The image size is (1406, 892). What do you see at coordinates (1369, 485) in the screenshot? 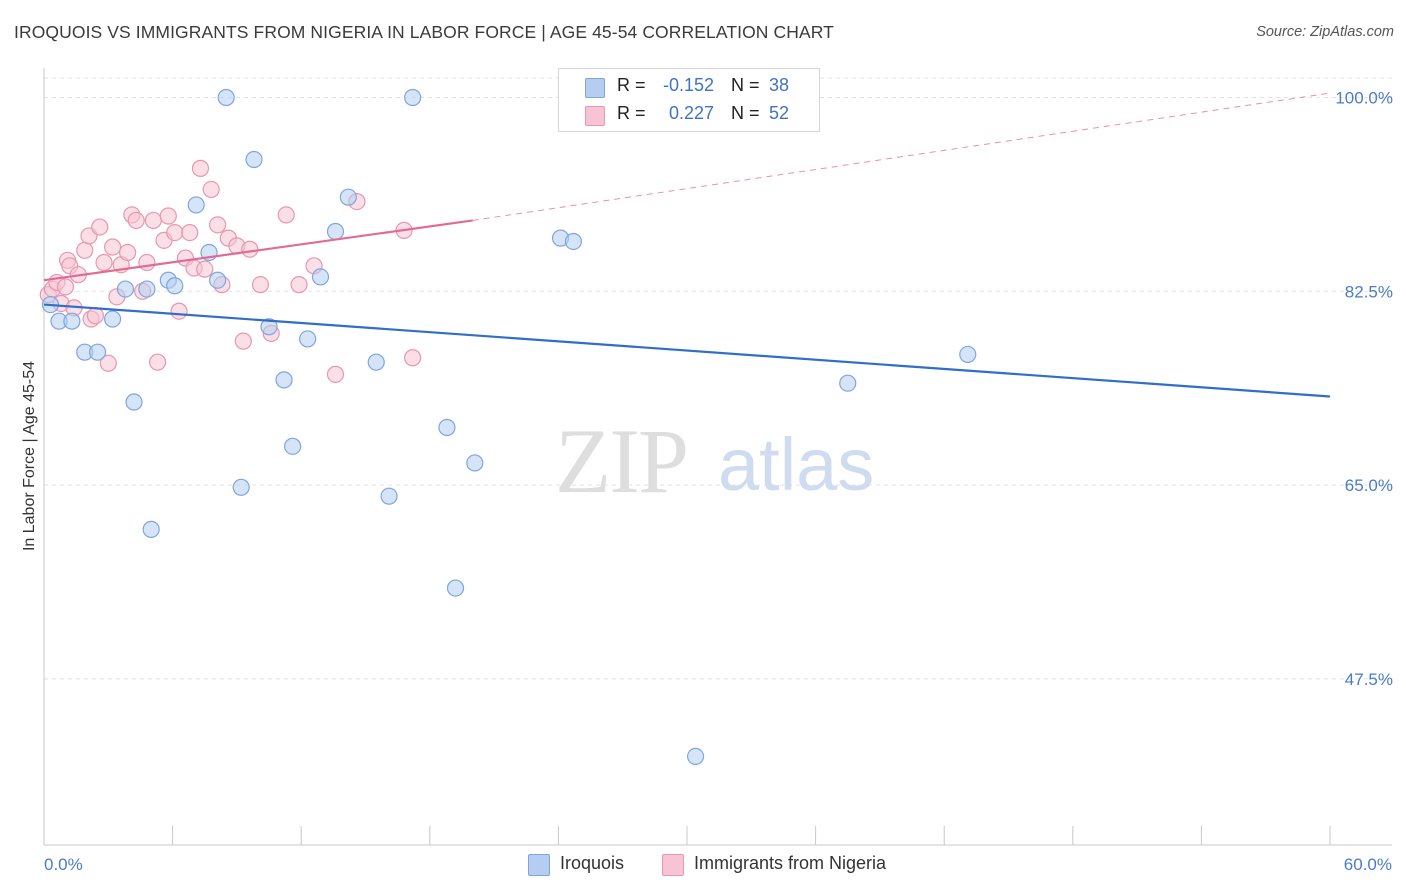
I see `y-tick-label: 65.0%` at bounding box center [1369, 485].